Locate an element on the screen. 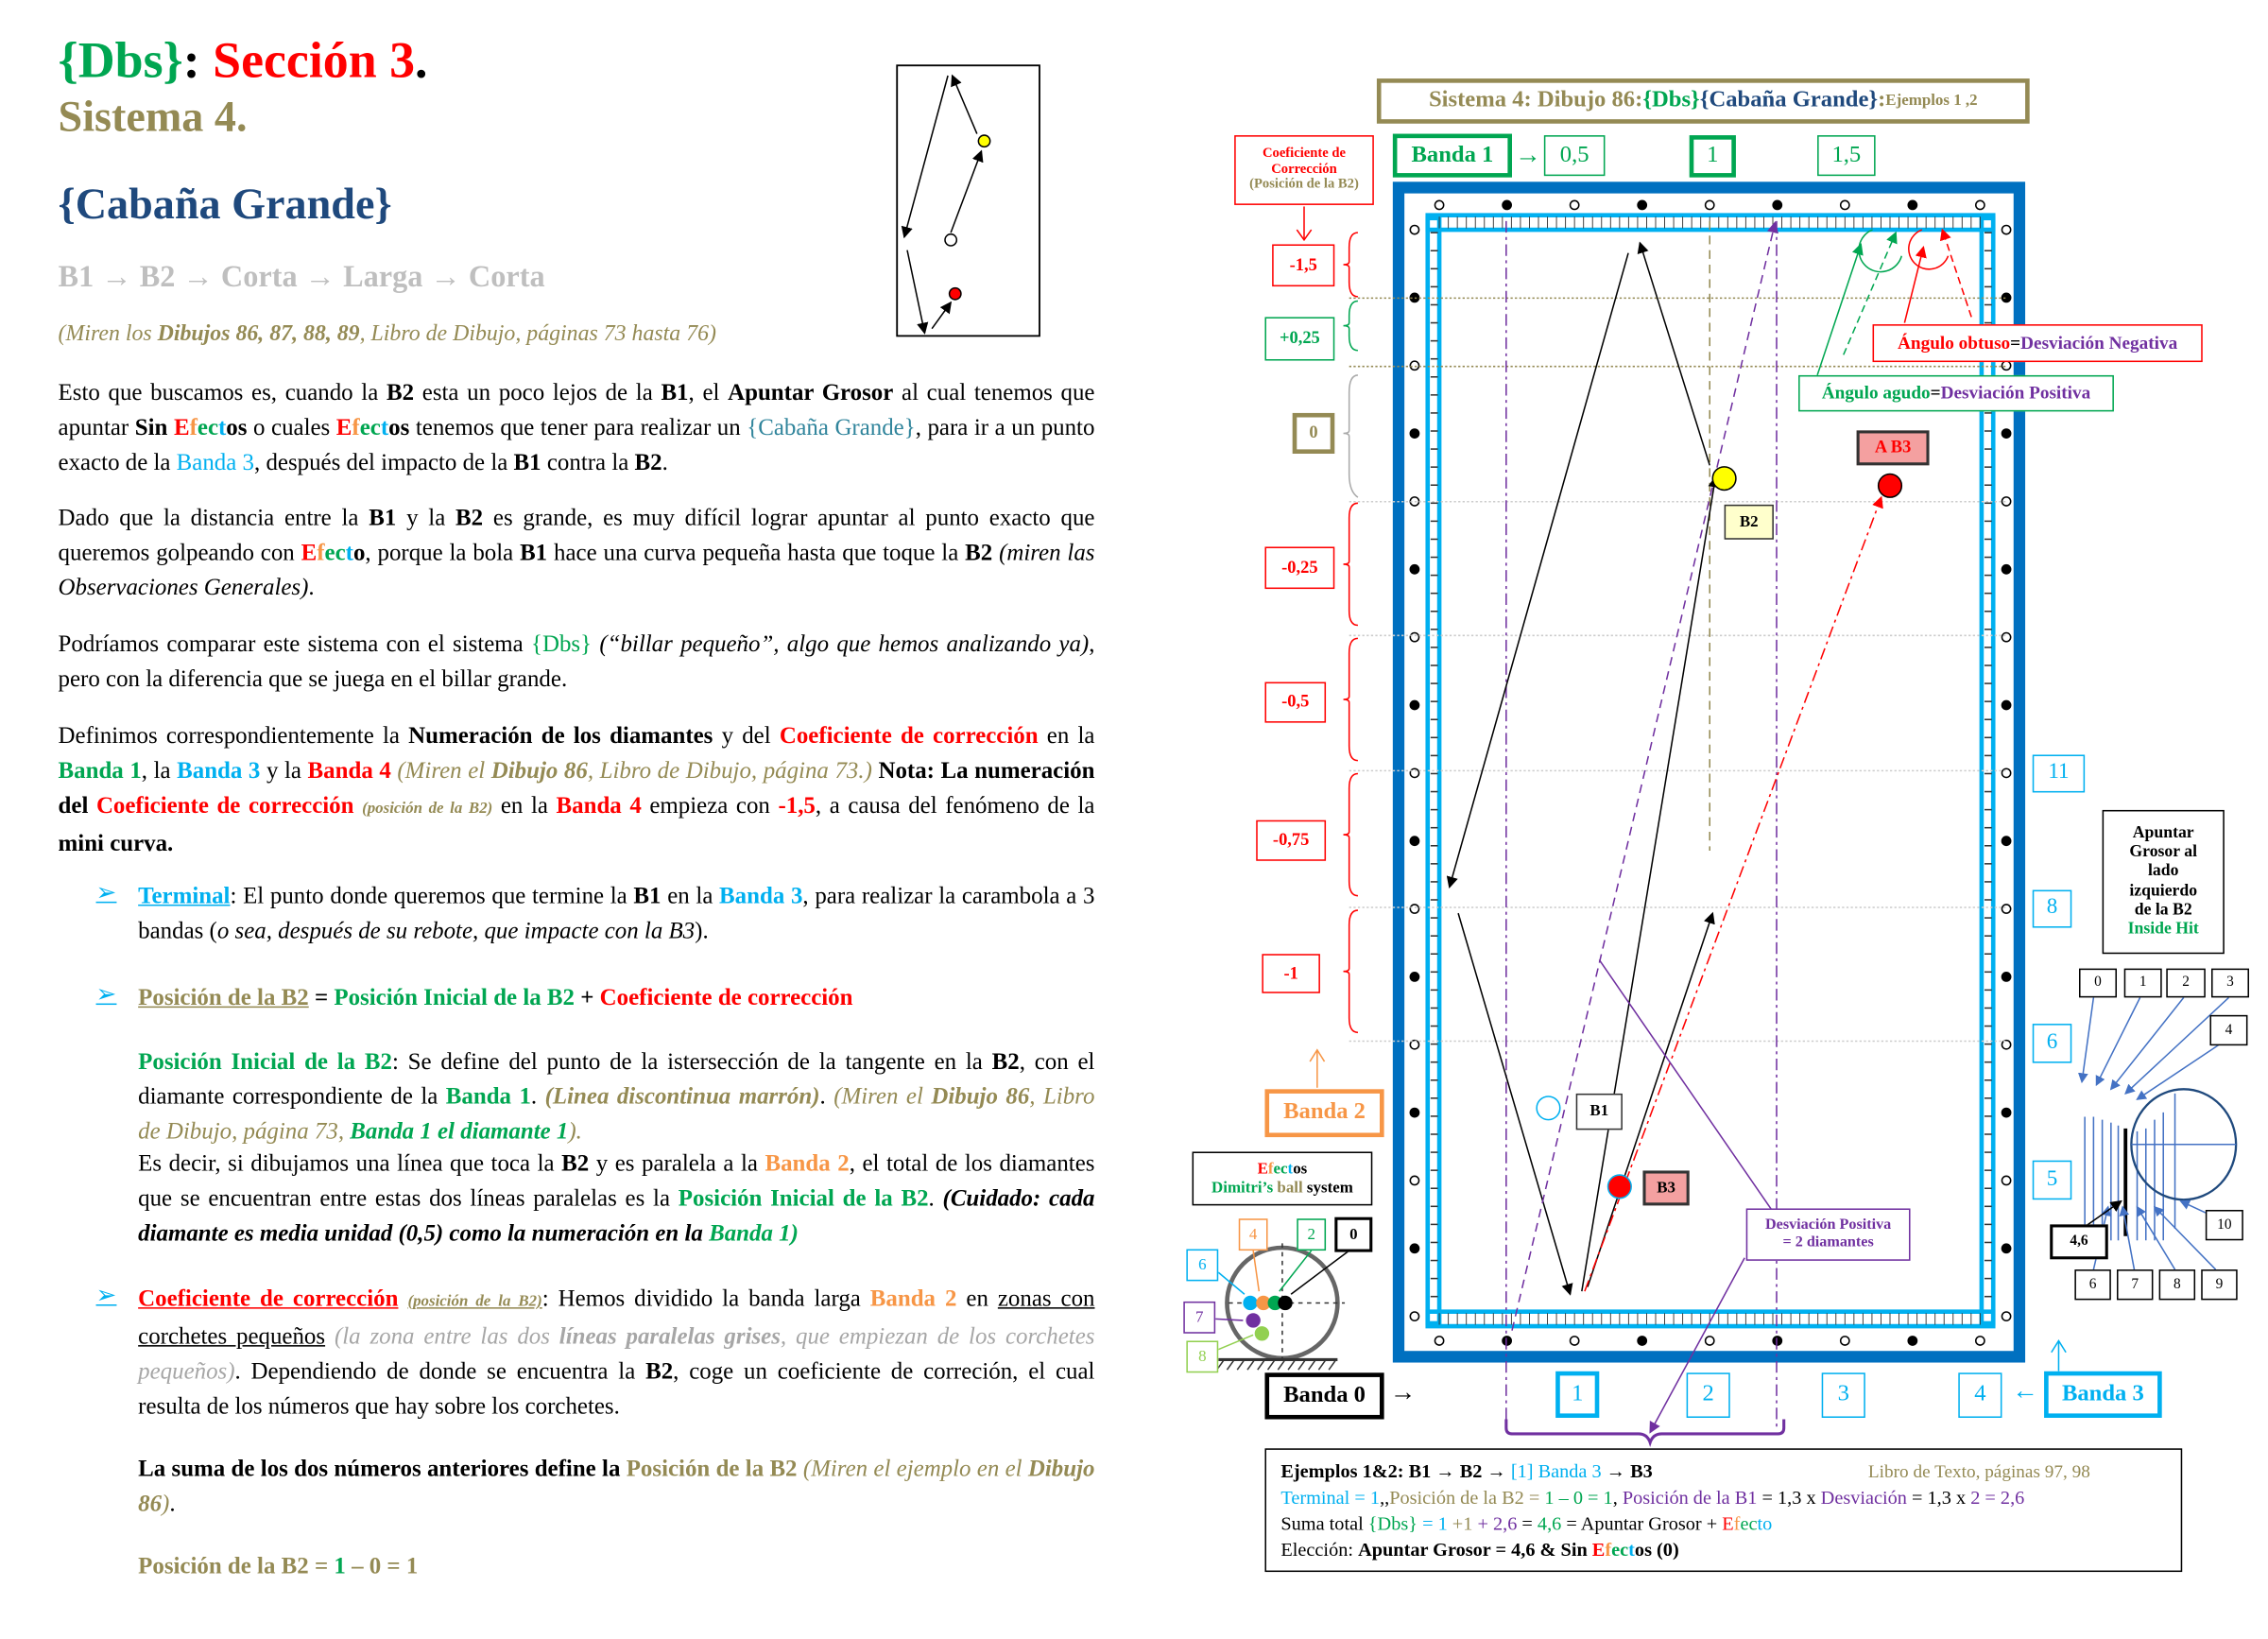 This screenshot has width=2268, height=1639. angulo-obtuso-label: Ángulo obtuso = Desviación Negativa is located at coordinates (2037, 343).